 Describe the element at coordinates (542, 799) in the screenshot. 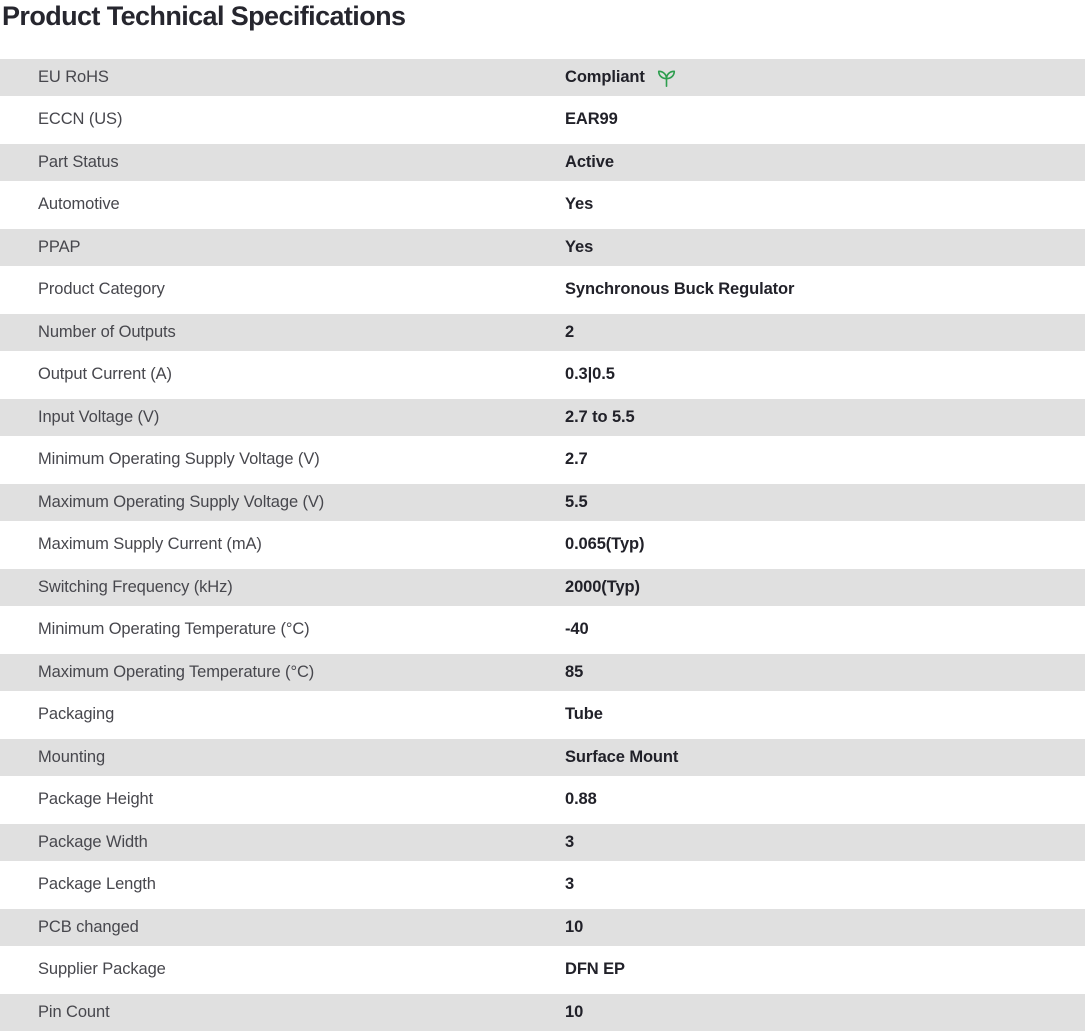

I see `table-row: Package Height 0.88` at that location.